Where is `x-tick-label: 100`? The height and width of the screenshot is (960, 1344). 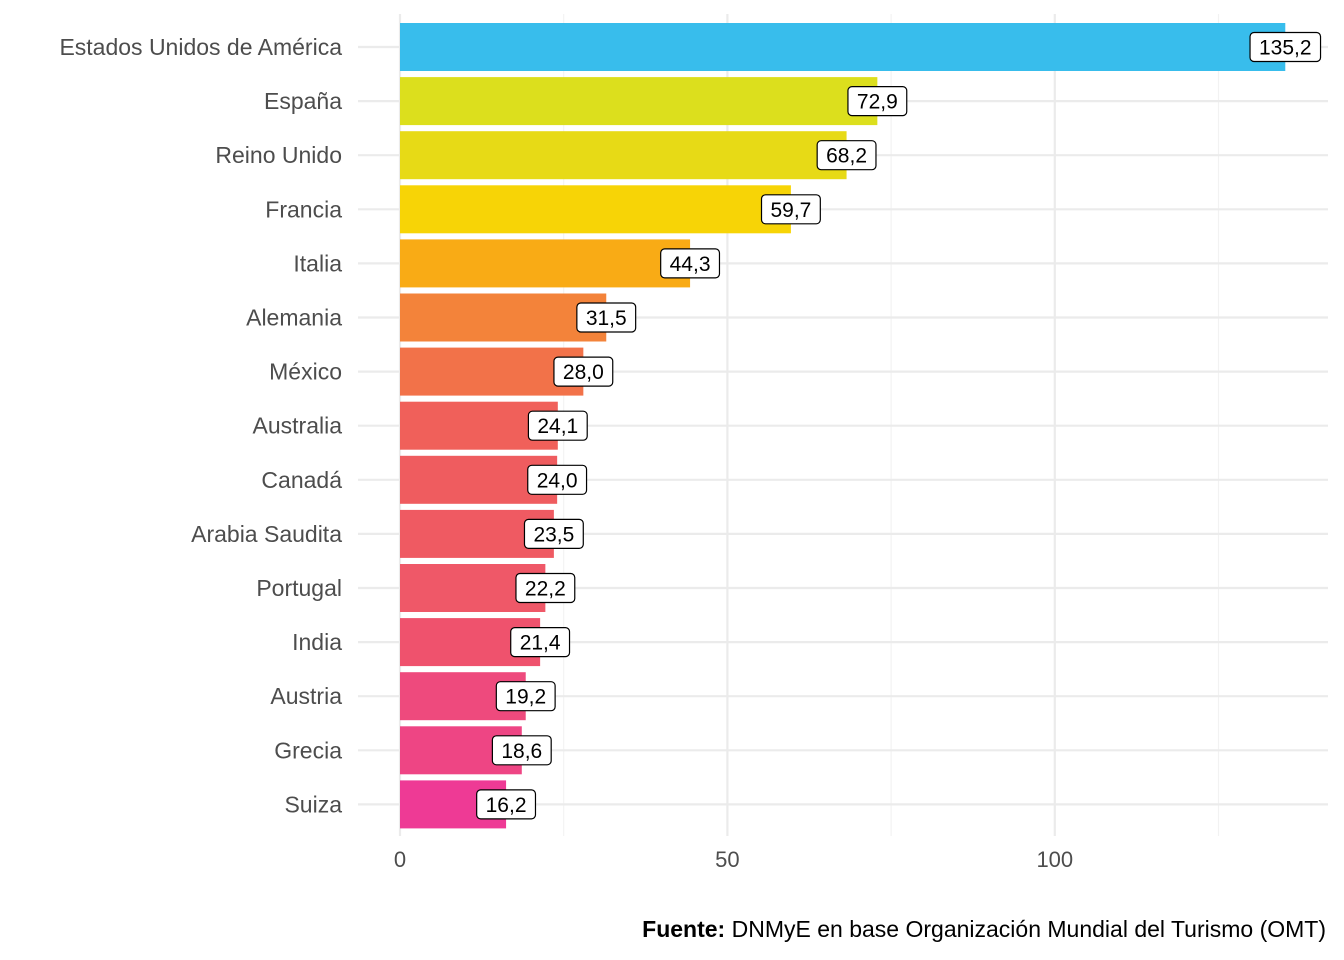
x-tick-label: 100 is located at coordinates (1054, 859).